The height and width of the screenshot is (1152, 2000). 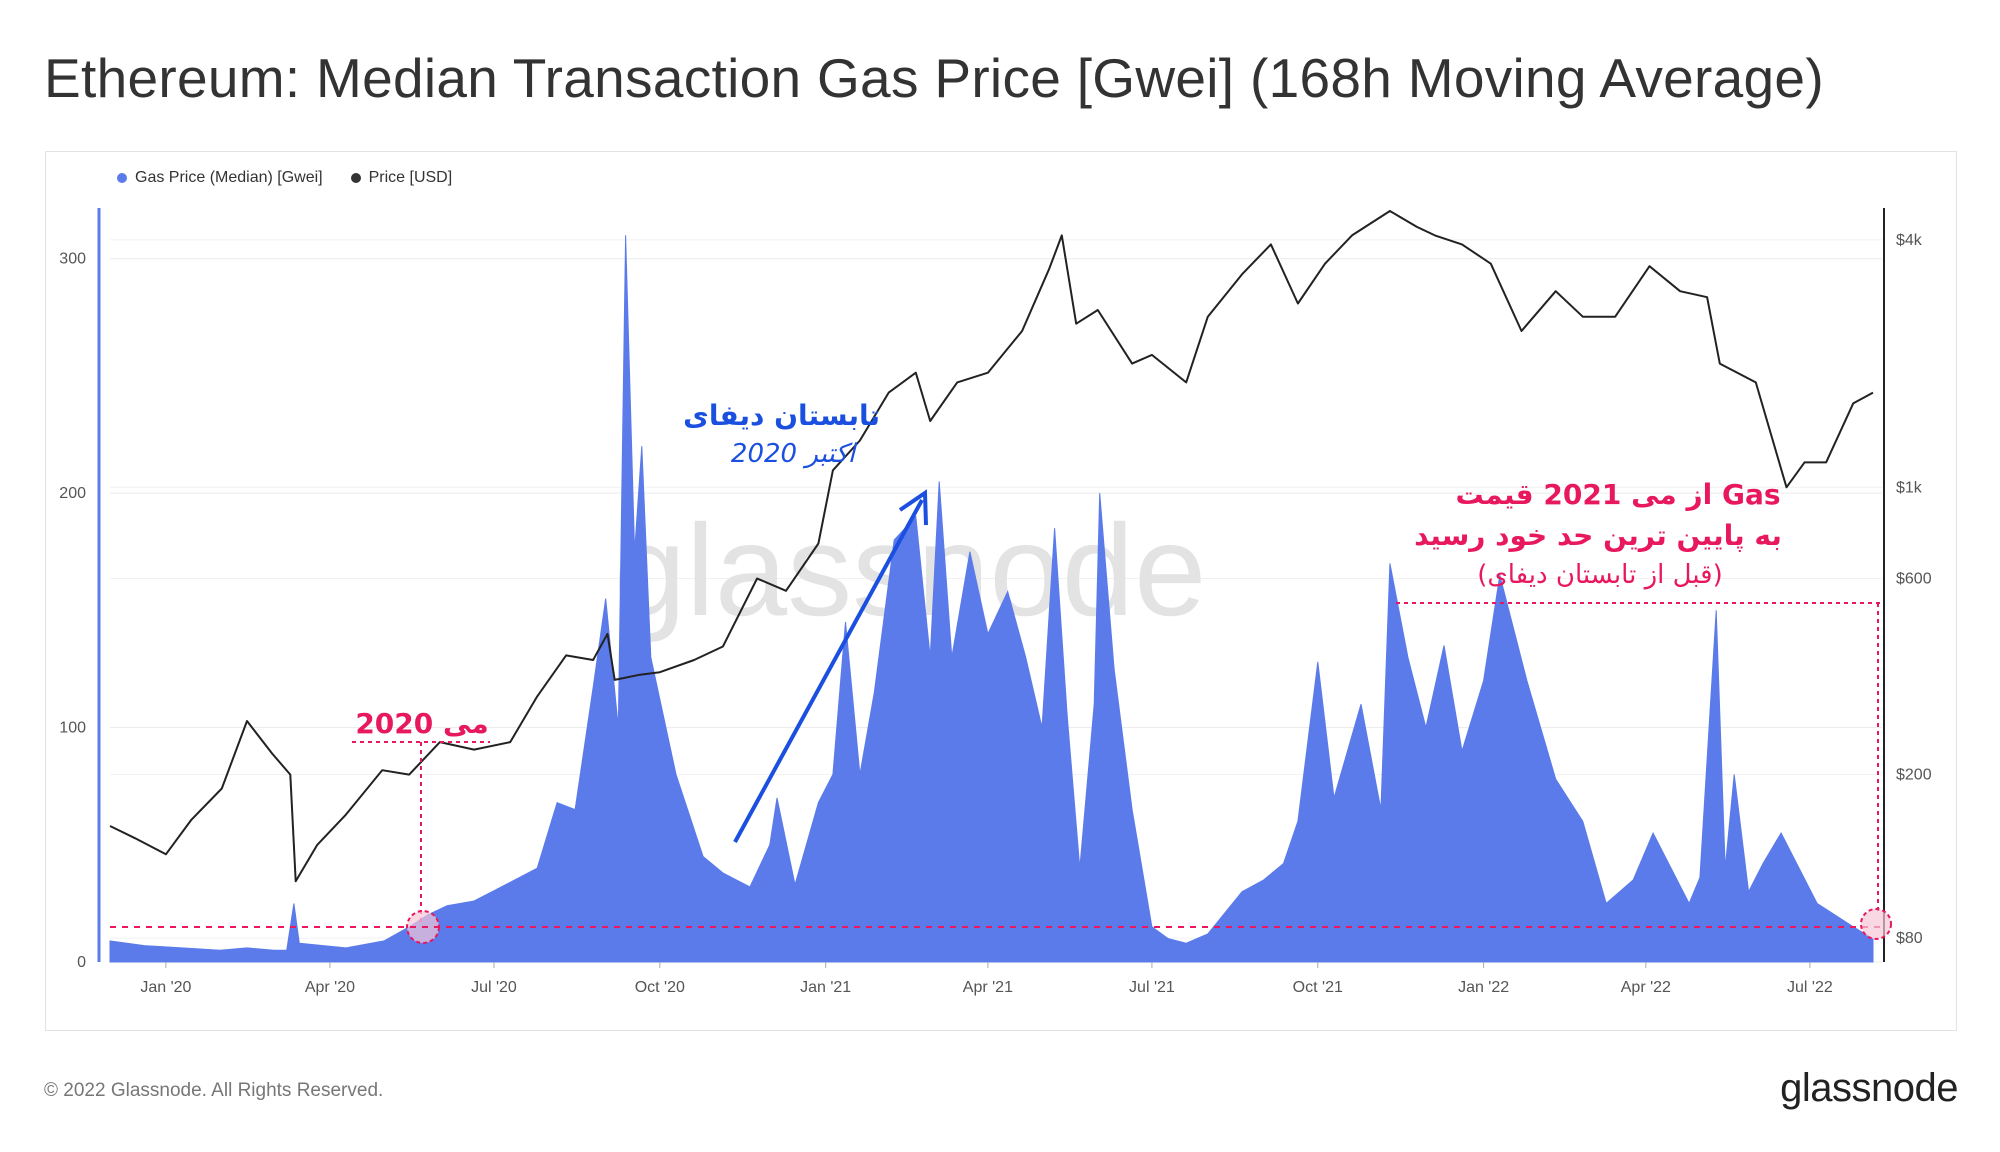 I want to click on gas-legend-dot, so click(x=122, y=178).